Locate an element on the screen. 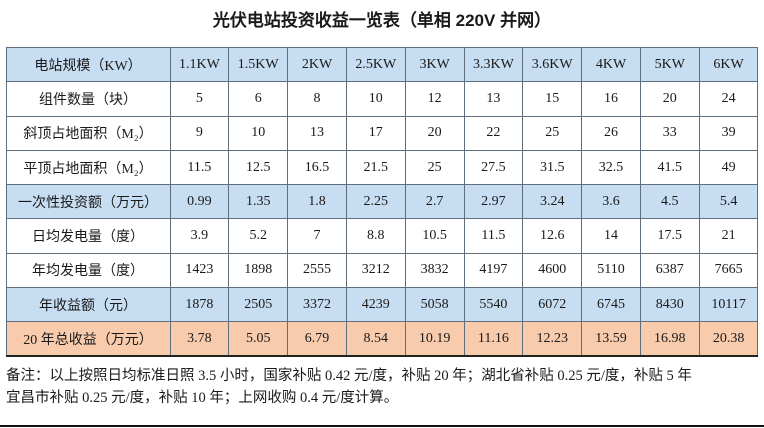  data-cell: 6.79 is located at coordinates (317, 339).